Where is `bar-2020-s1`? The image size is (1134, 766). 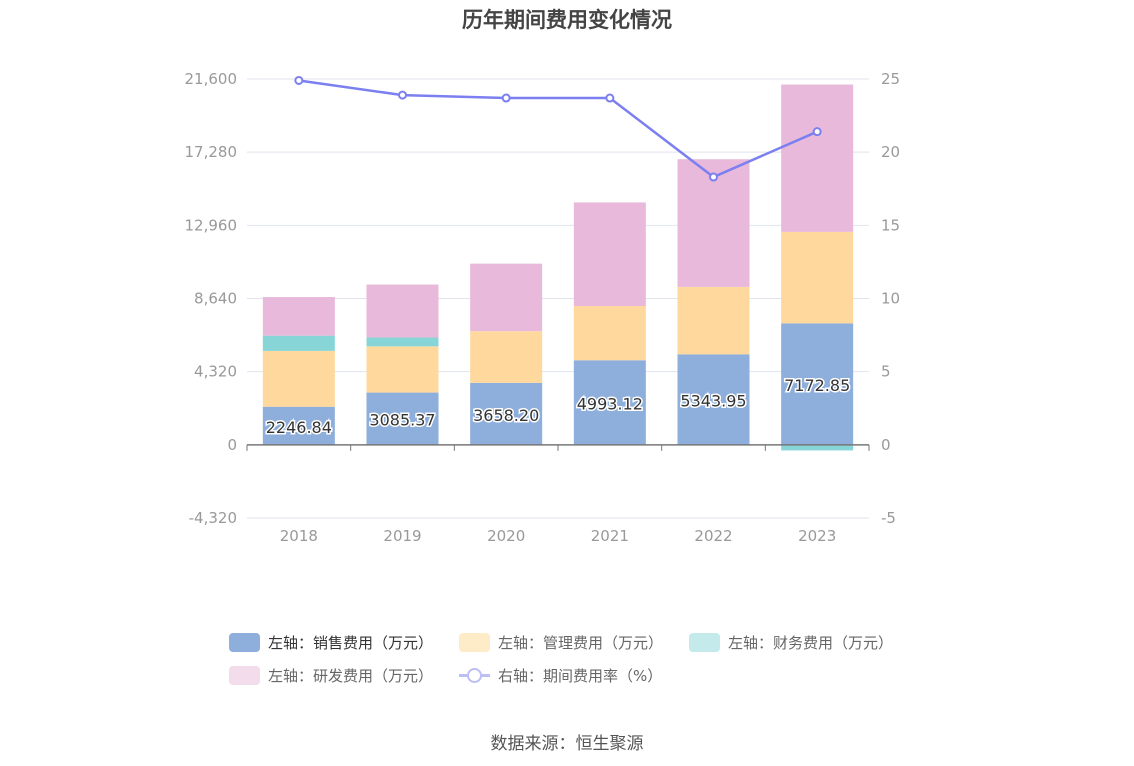 bar-2020-s1 is located at coordinates (506, 357).